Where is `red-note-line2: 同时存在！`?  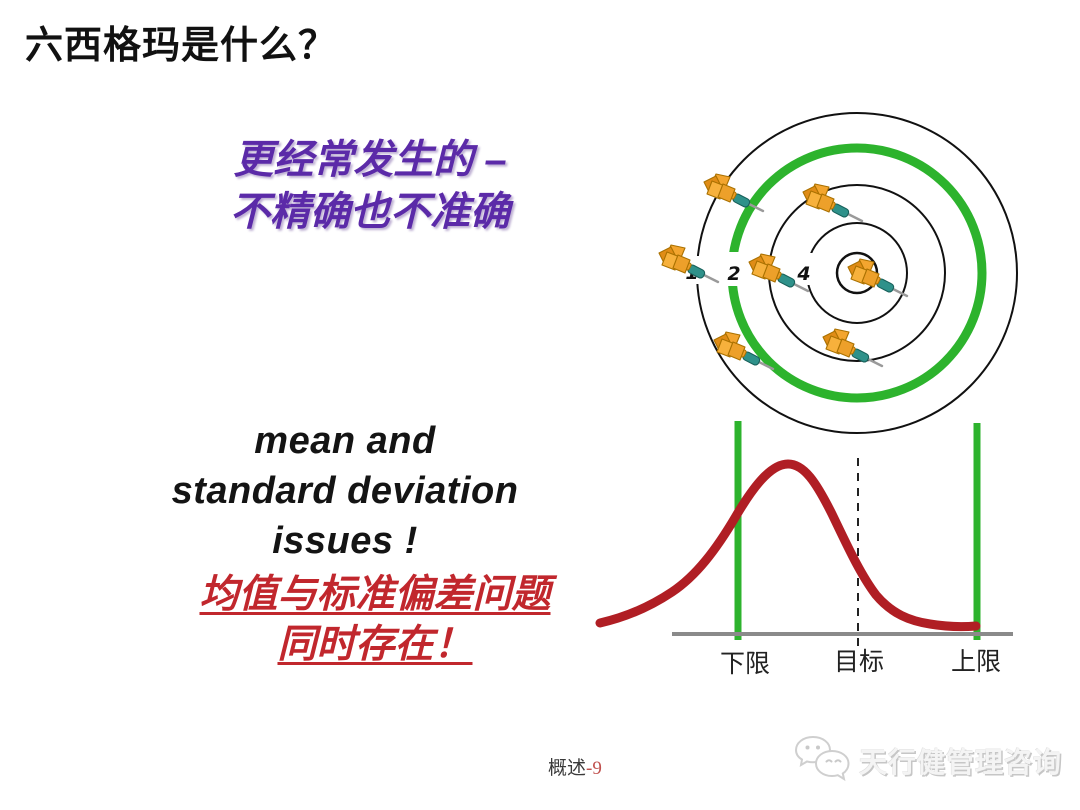 red-note-line2: 同时存在！ is located at coordinates (375, 644).